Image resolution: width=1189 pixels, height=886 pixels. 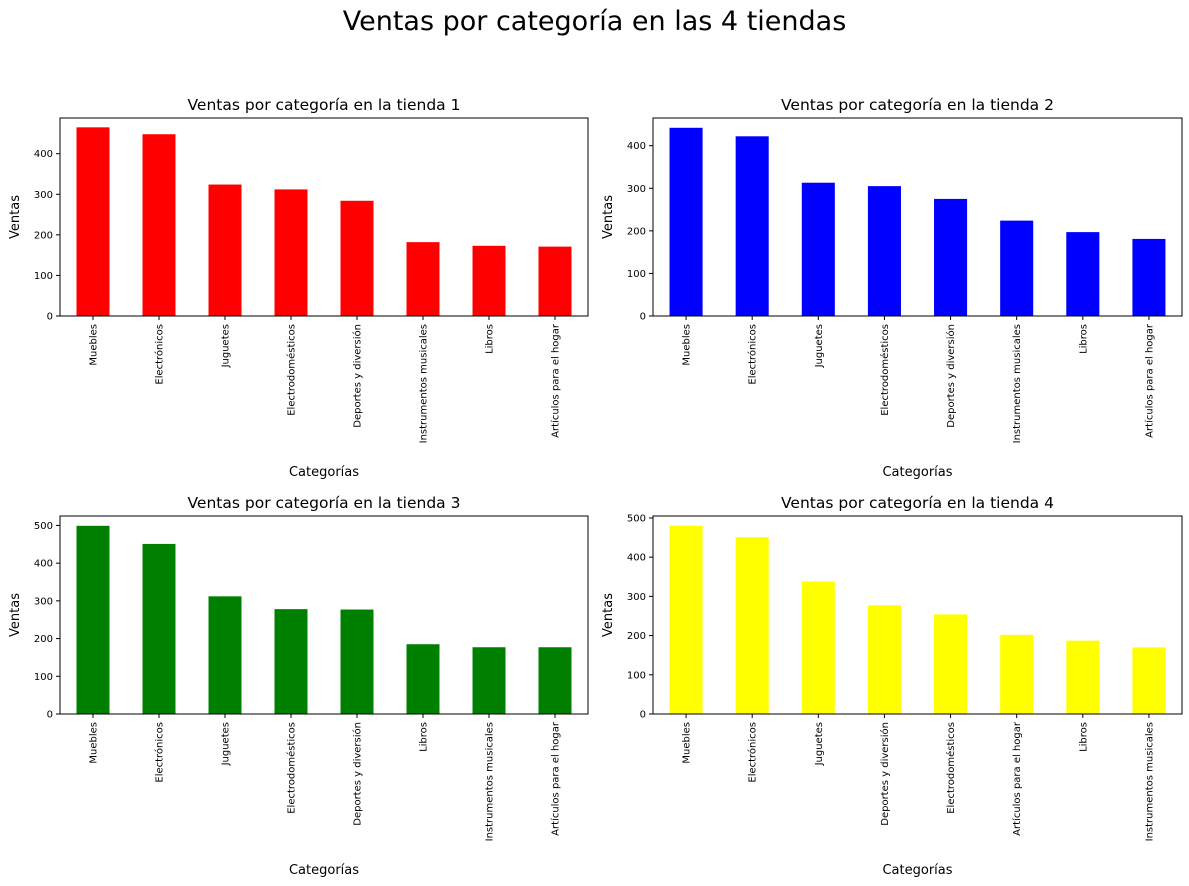 What do you see at coordinates (324, 105) in the screenshot?
I see `subplot-title: Ventas por categoría en la tienda 1` at bounding box center [324, 105].